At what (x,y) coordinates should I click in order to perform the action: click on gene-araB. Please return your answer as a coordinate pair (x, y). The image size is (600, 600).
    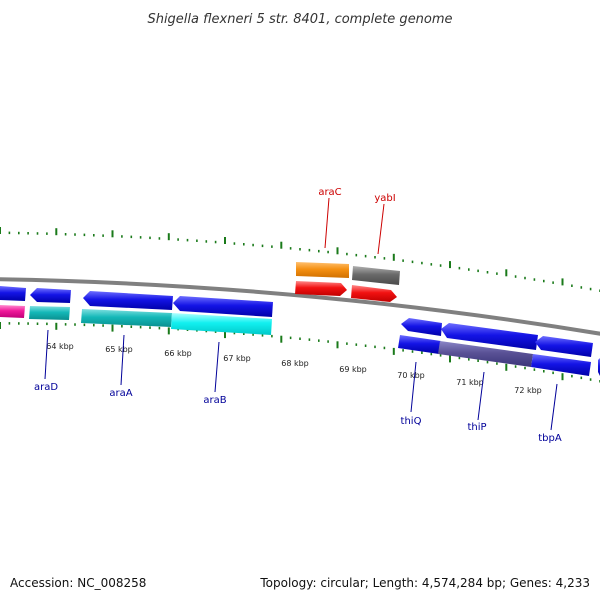
    Looking at the image, I should click on (223, 306).